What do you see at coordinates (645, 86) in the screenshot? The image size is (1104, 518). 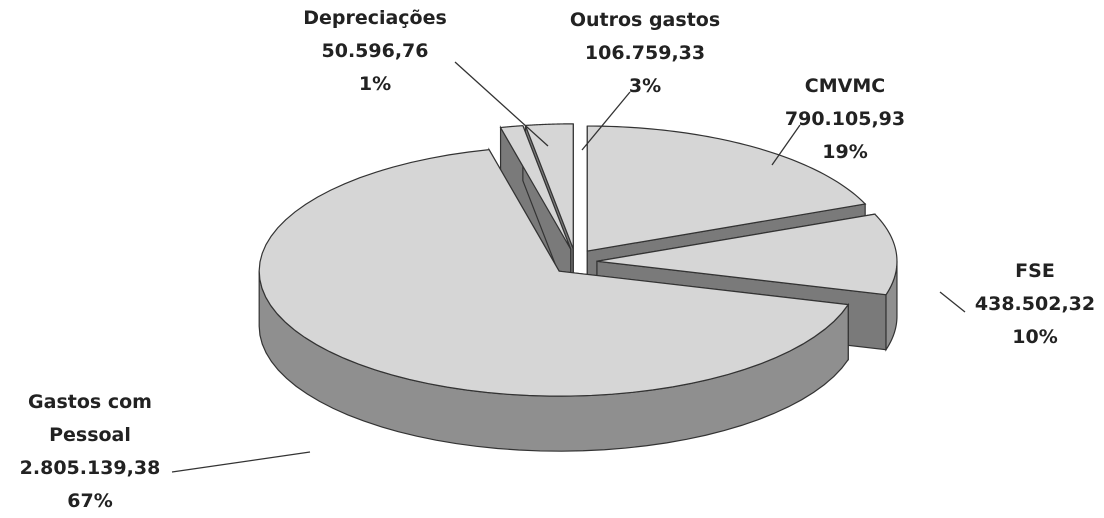 I see `percent-label: 3%` at bounding box center [645, 86].